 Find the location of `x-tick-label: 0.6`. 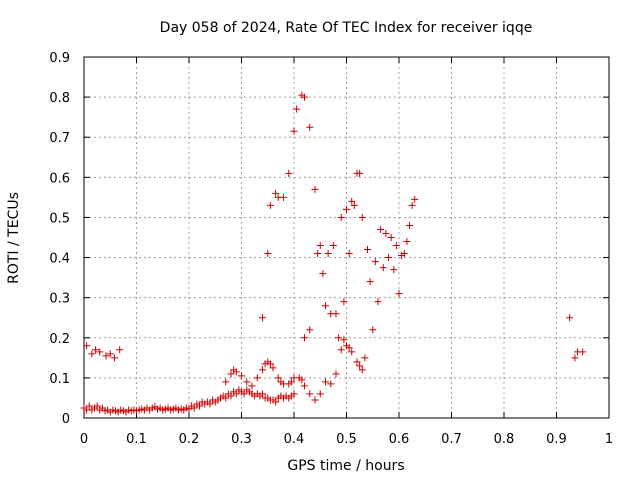

x-tick-label: 0.6 is located at coordinates (399, 439).